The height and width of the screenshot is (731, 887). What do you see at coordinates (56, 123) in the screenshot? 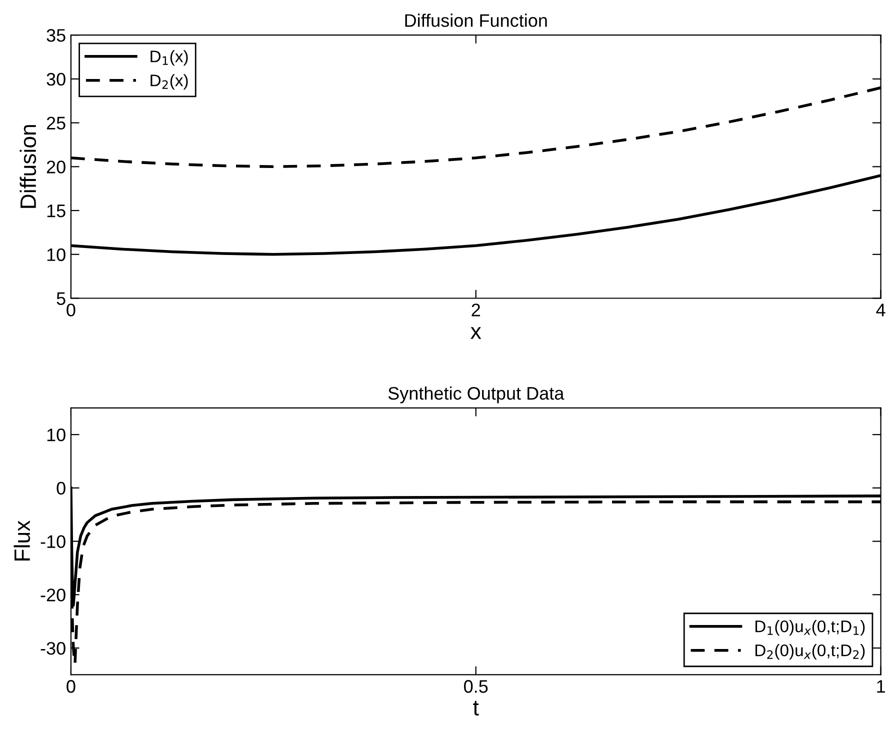
I see `y-tick-label: 25` at bounding box center [56, 123].